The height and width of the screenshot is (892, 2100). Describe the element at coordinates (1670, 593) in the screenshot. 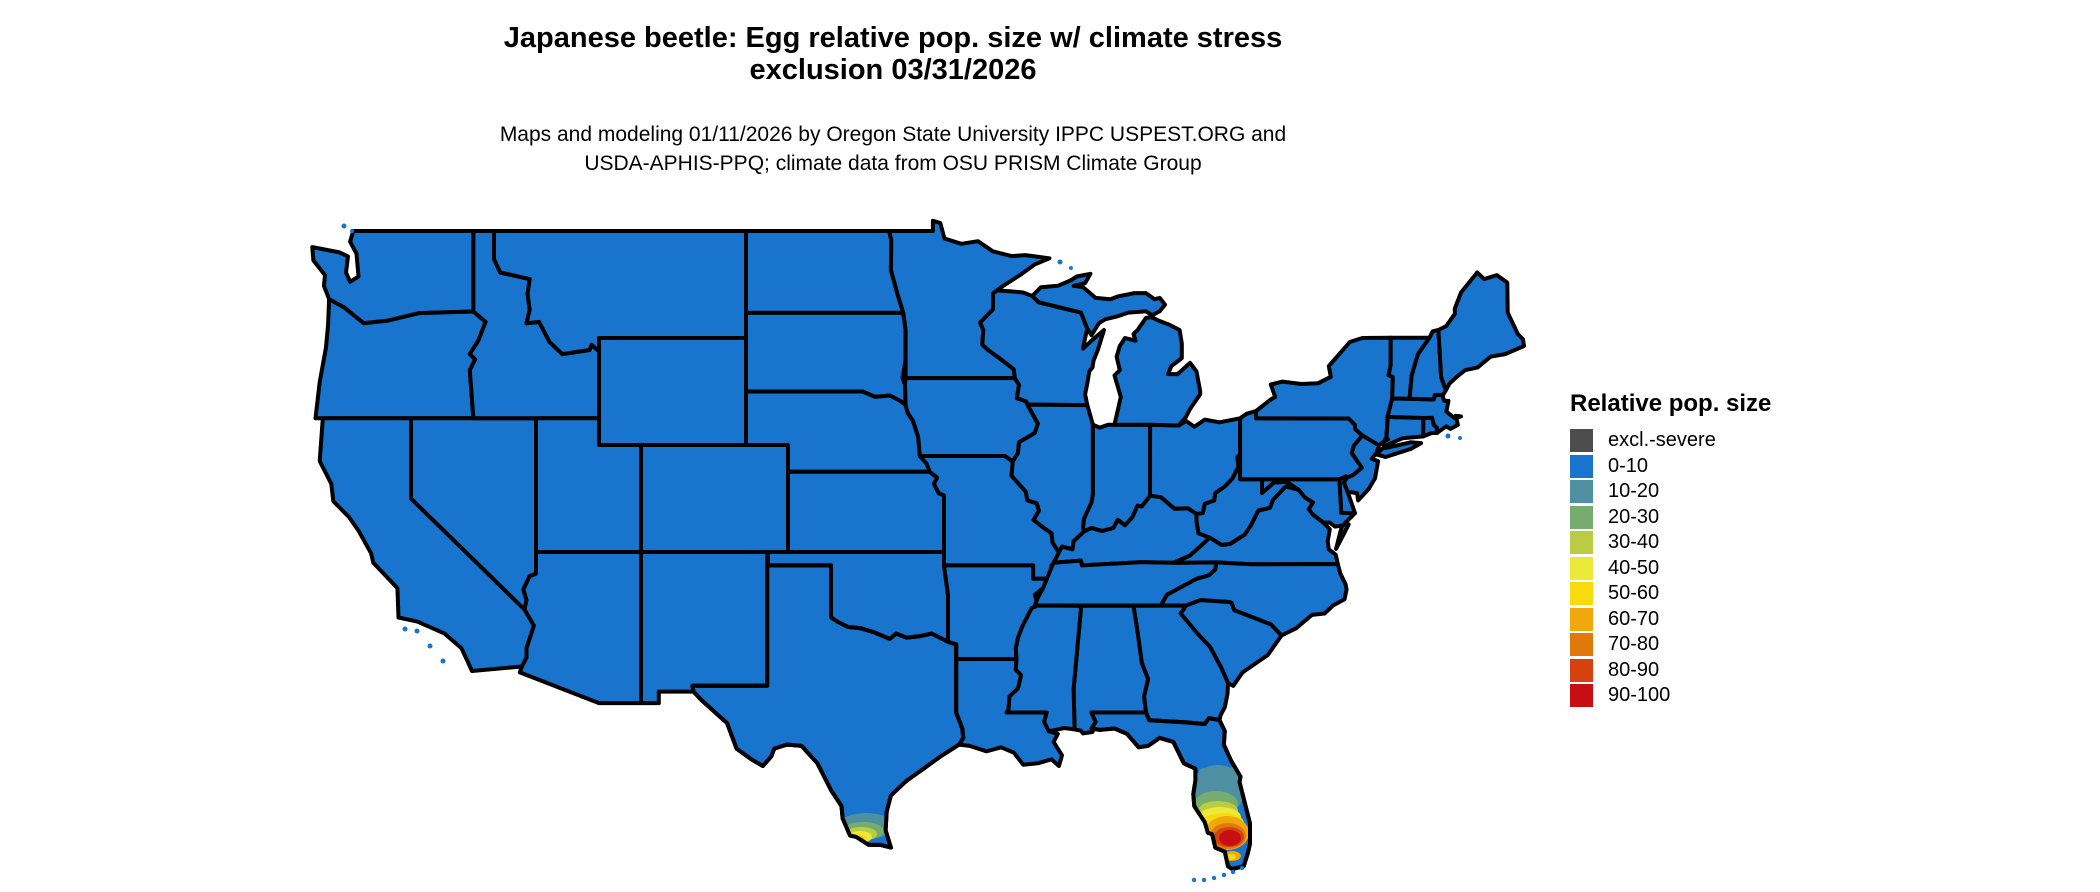

I see `legend-item: 50-60` at that location.